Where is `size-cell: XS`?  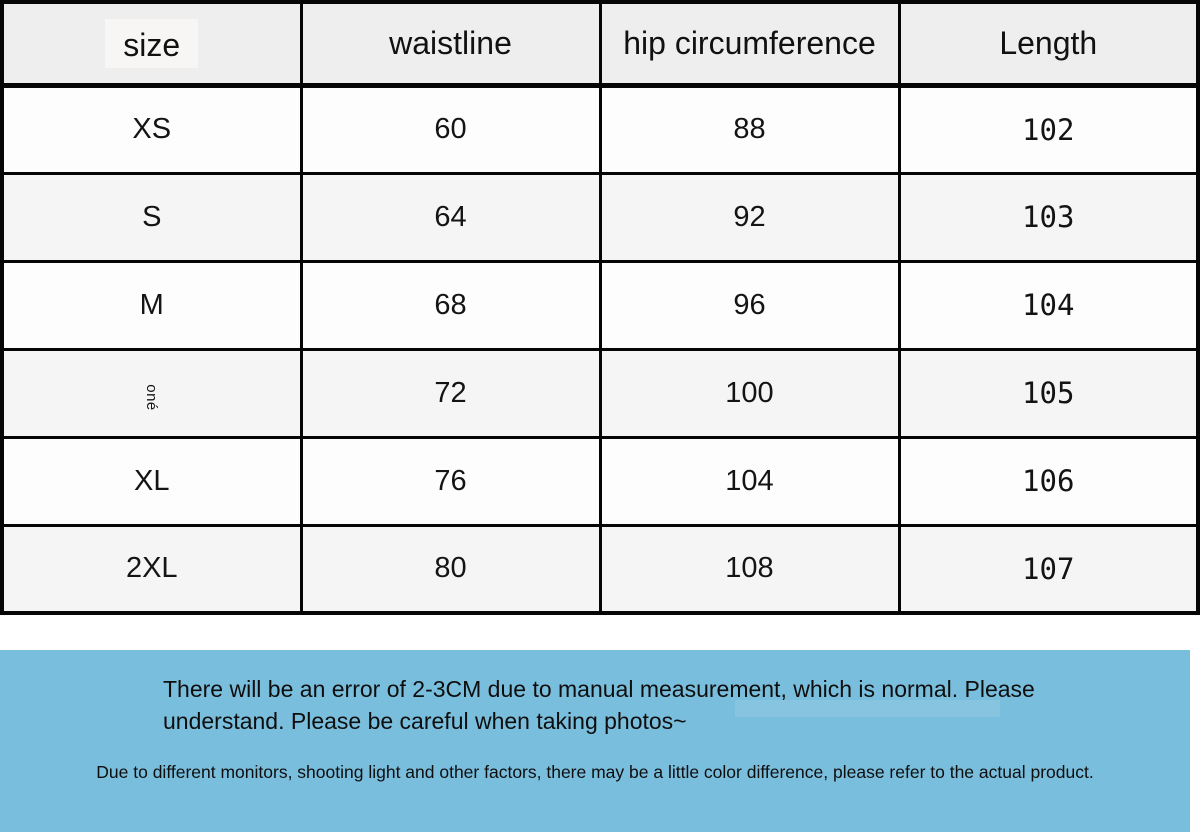 size-cell: XS is located at coordinates (151, 129).